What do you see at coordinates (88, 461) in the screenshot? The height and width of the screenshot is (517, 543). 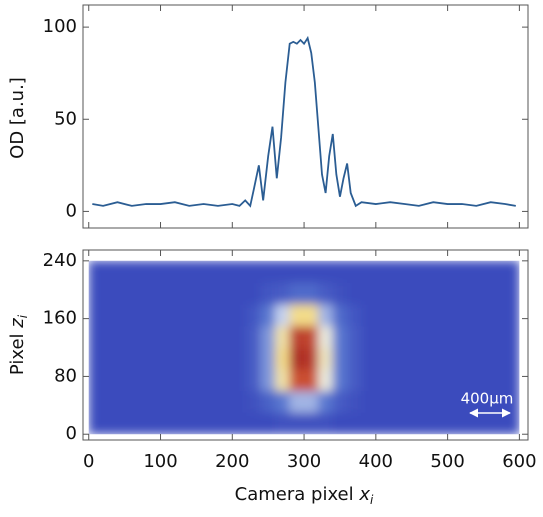 I see `x-tick-label: 0` at bounding box center [88, 461].